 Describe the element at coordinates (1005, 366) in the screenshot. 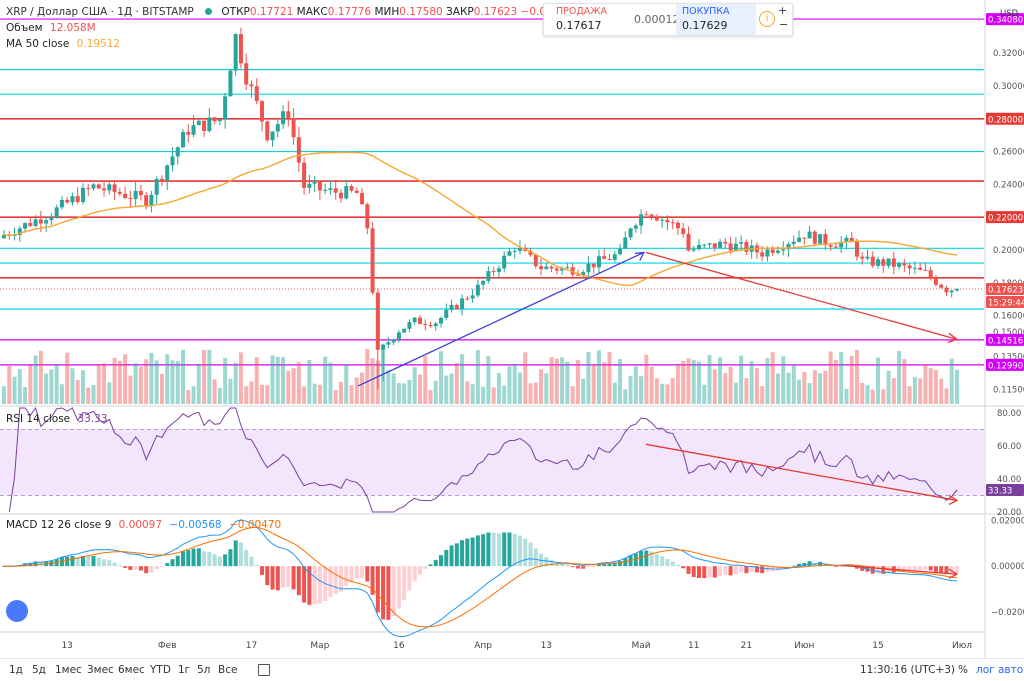

I see `level-price-badge: 0.12990` at that location.